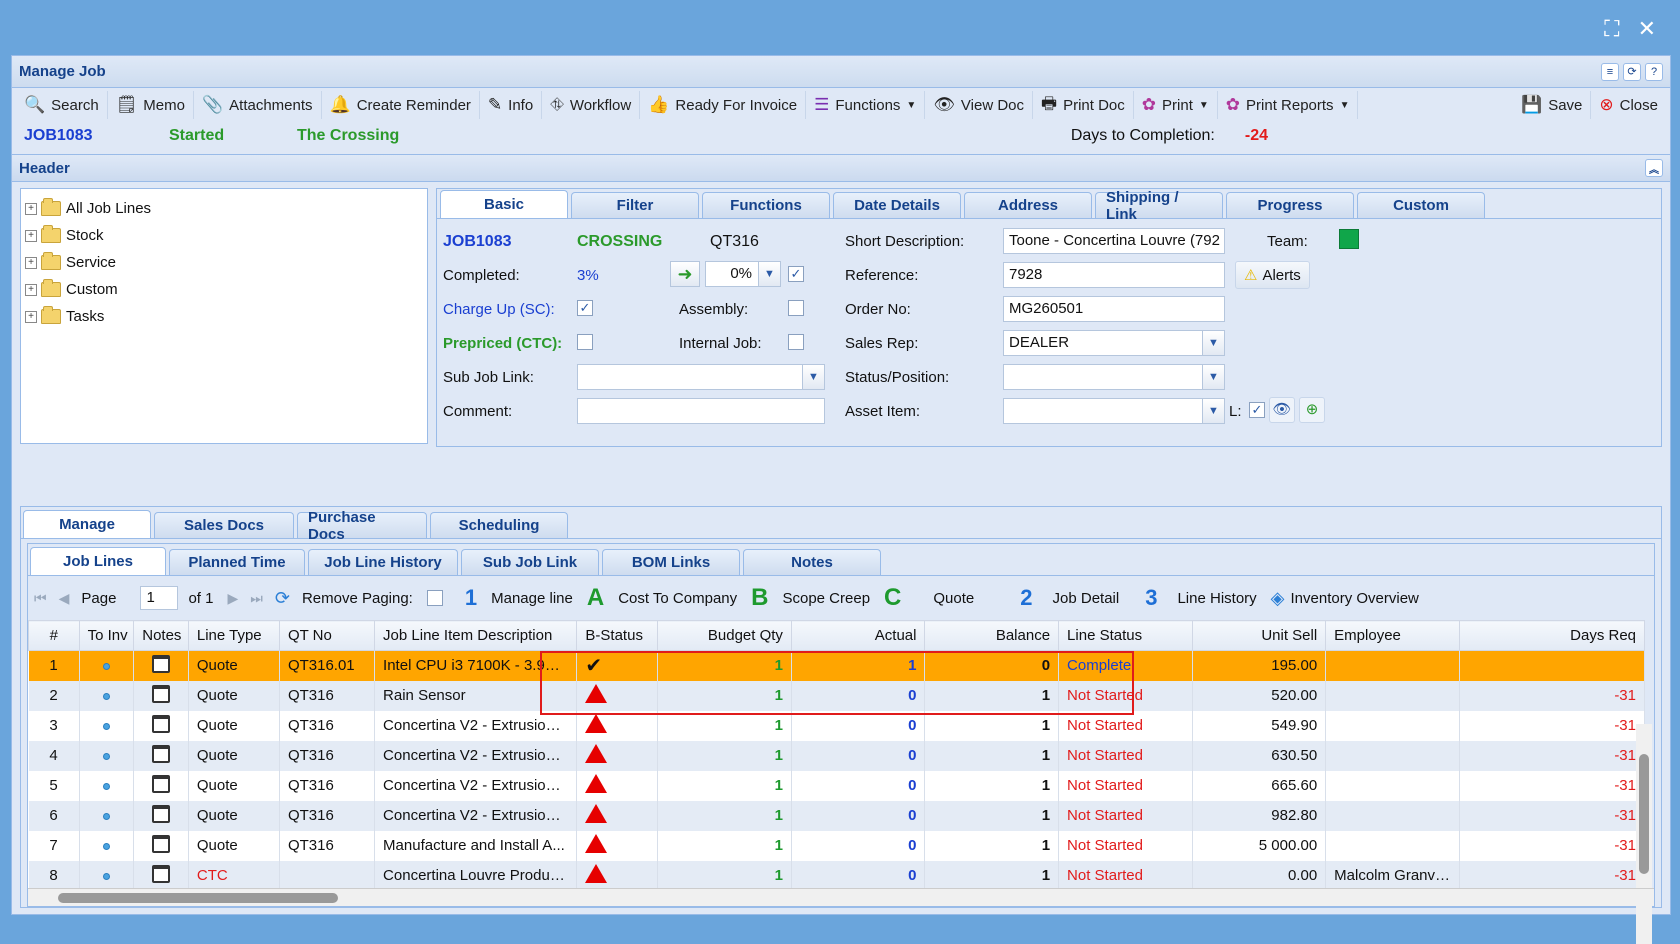  What do you see at coordinates (1552, 105) in the screenshot?
I see `save-button: 💾 Save` at bounding box center [1552, 105].